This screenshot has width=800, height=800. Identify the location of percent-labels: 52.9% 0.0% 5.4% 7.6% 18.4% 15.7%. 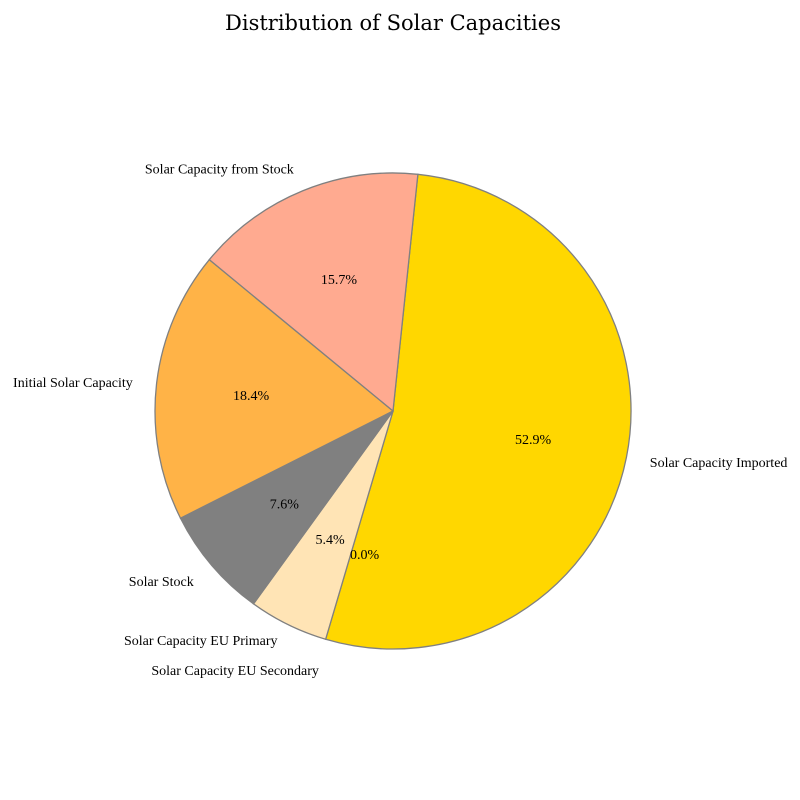
(392, 418).